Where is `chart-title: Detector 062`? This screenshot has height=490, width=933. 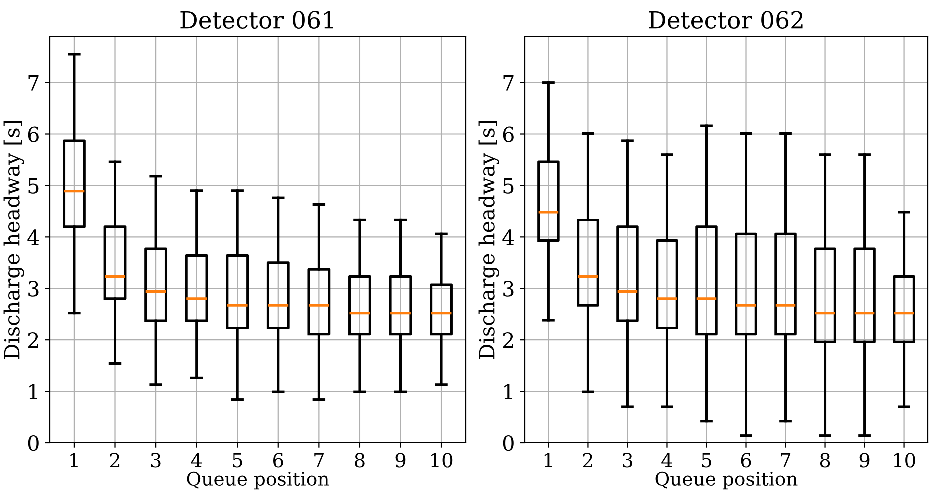 chart-title: Detector 062 is located at coordinates (726, 20).